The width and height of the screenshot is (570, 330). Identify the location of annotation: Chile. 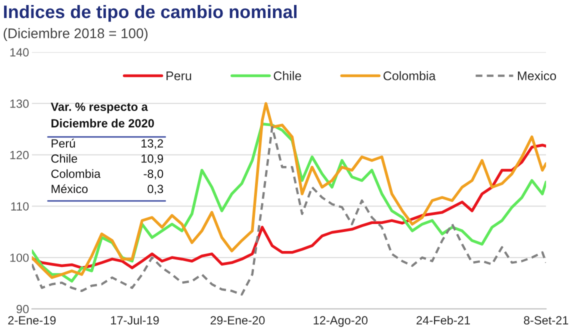
(64, 158).